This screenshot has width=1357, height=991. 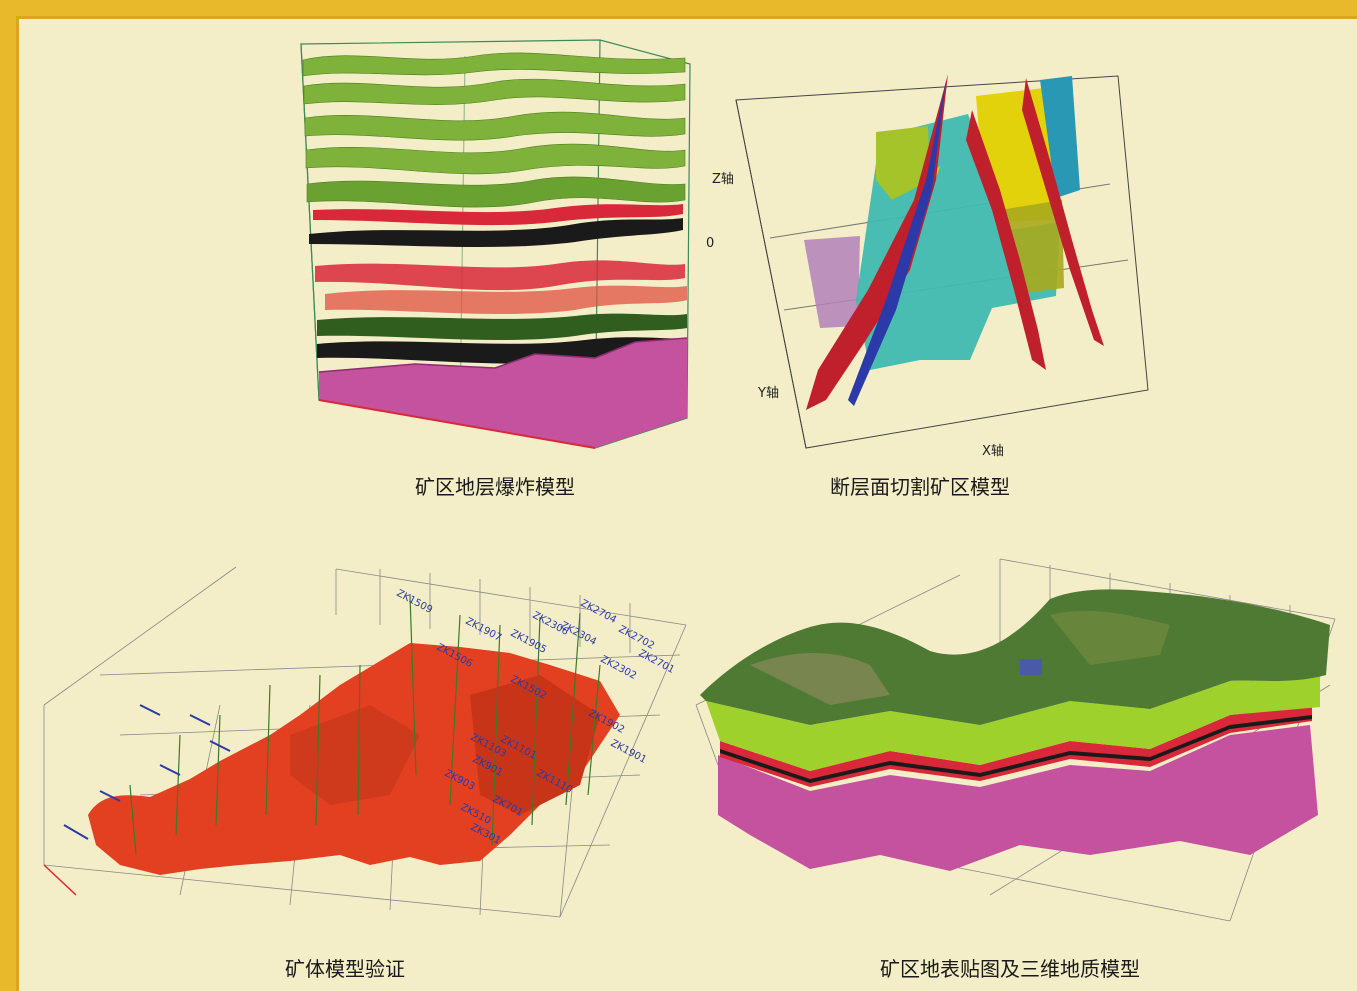 I want to click on drill-label: ZK2702, so click(x=636, y=638).